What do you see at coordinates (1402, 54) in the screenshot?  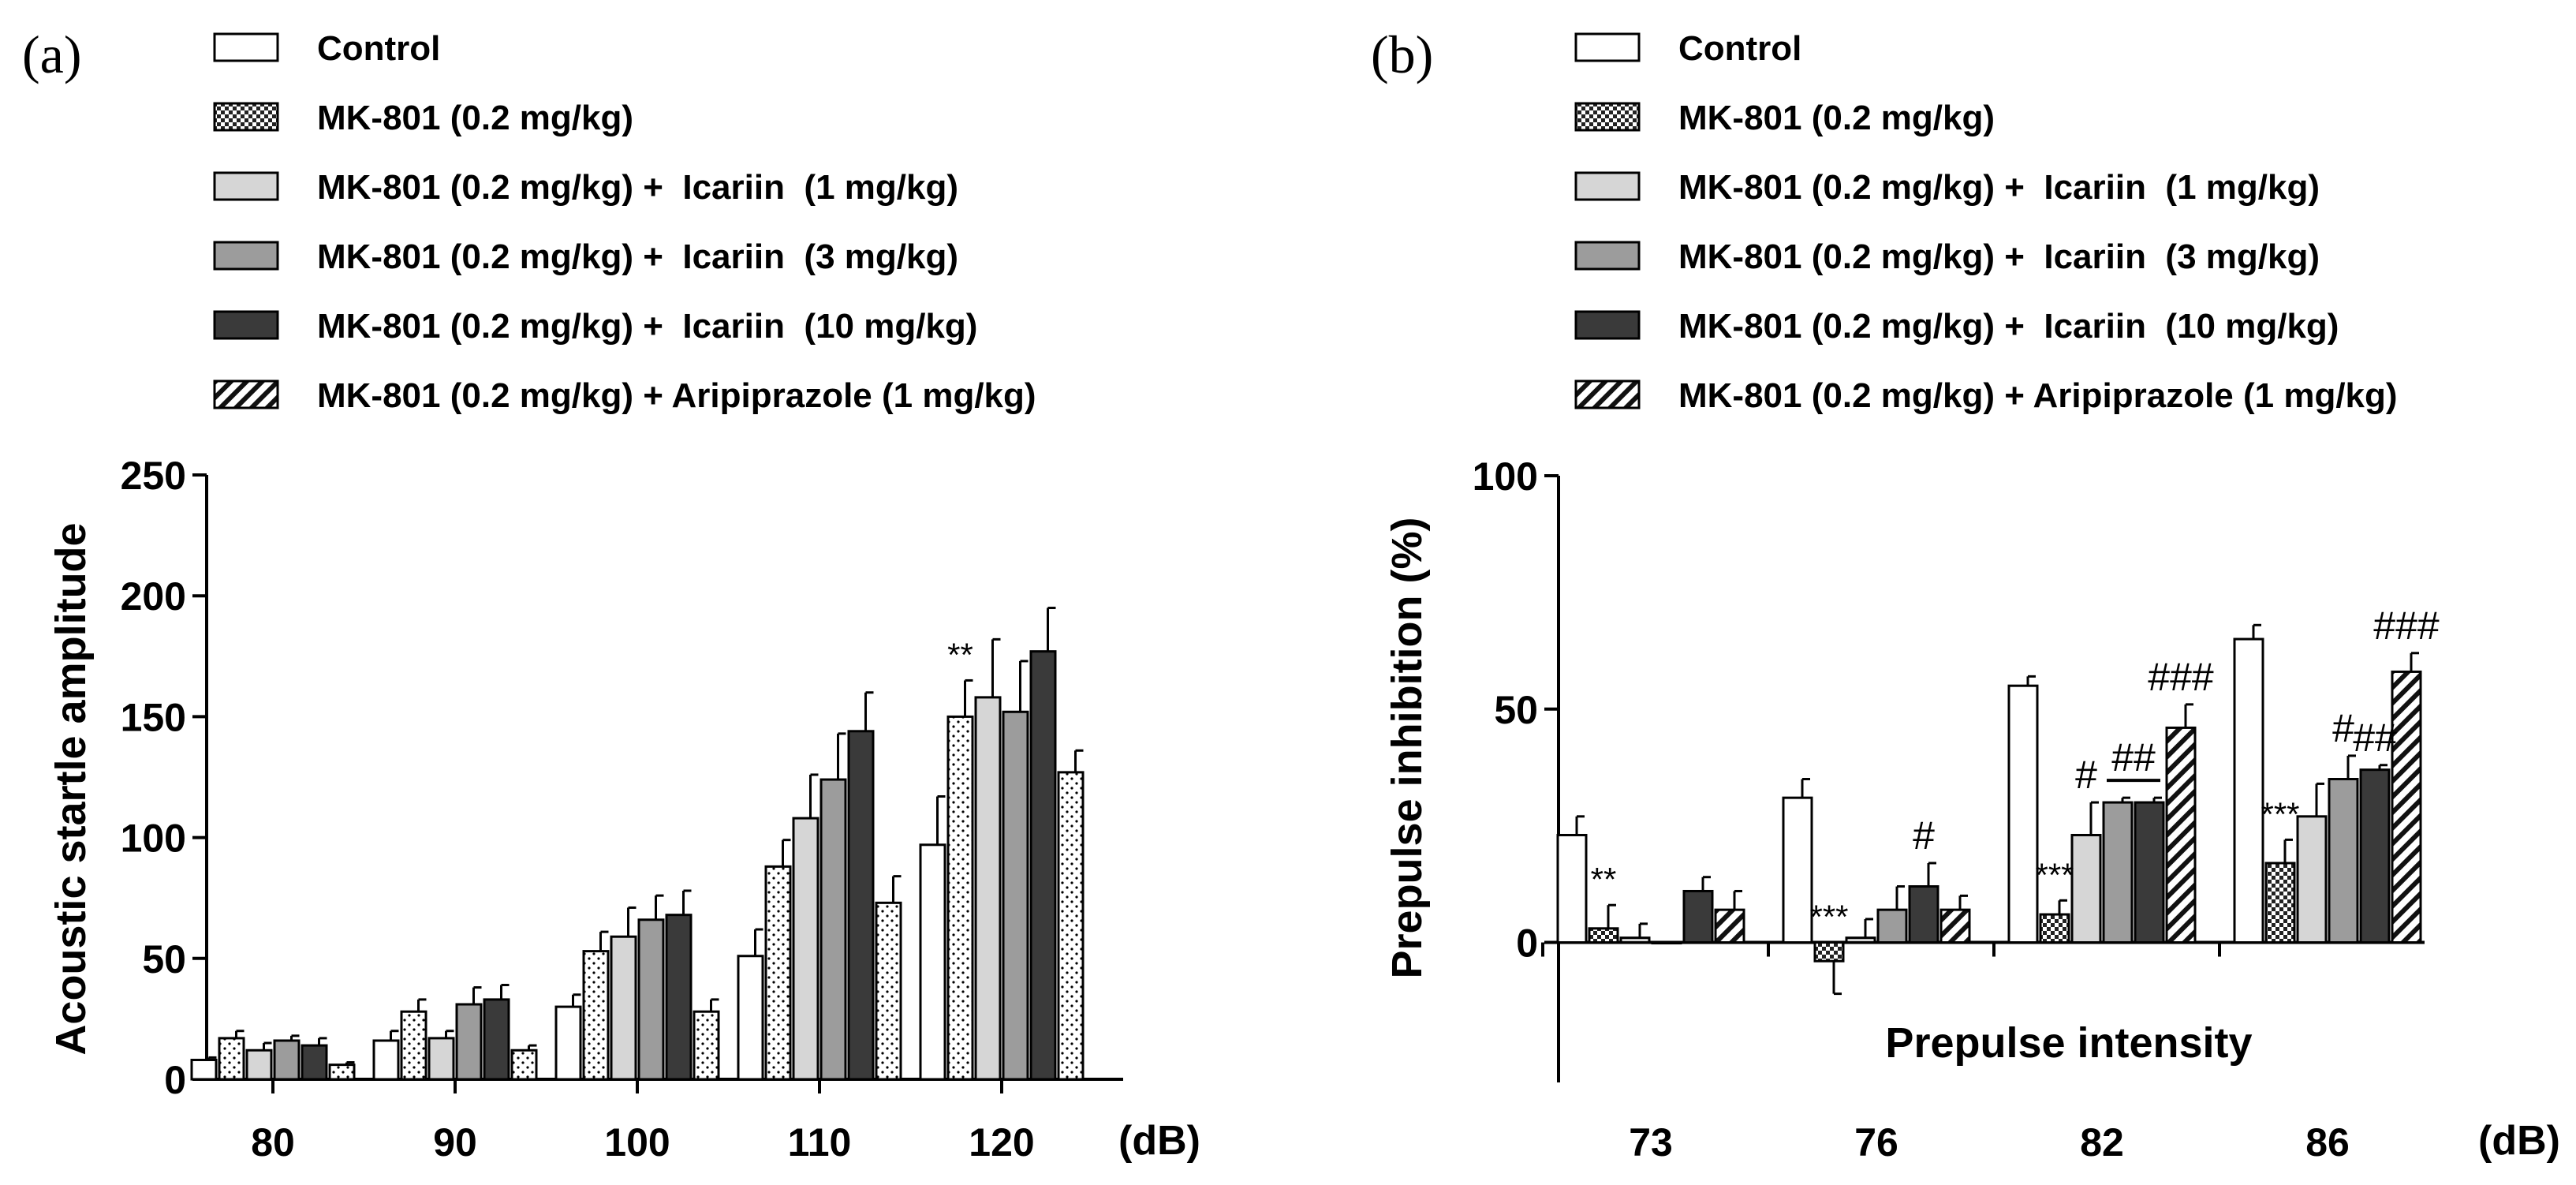 I see `panel-label-b: (b)` at bounding box center [1402, 54].